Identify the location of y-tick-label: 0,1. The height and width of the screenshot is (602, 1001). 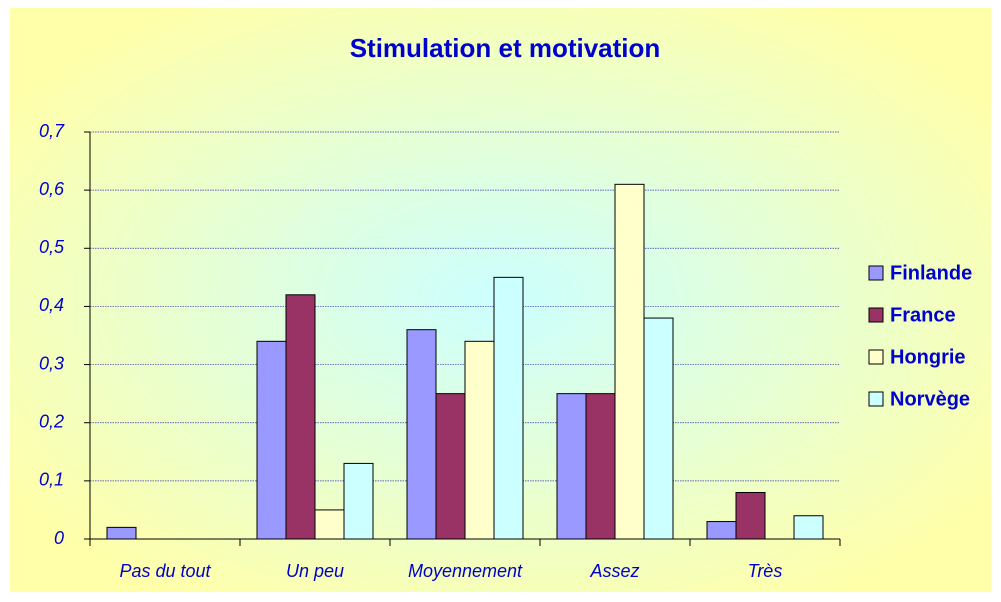
(51, 480).